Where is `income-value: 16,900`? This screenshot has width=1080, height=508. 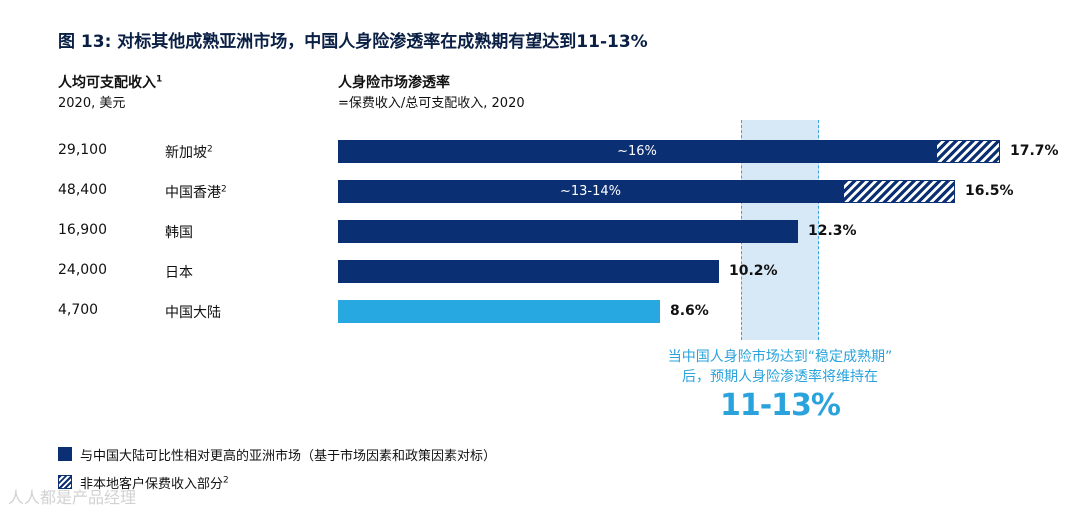
income-value: 16,900 is located at coordinates (82, 230).